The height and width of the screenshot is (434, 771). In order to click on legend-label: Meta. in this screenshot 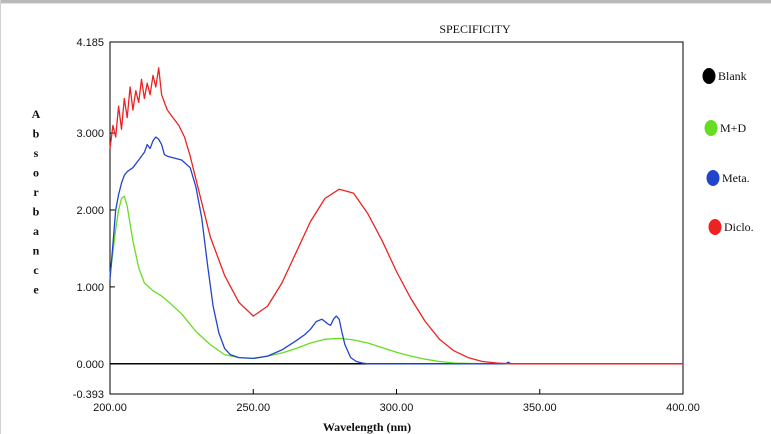, I will do `click(736, 178)`.